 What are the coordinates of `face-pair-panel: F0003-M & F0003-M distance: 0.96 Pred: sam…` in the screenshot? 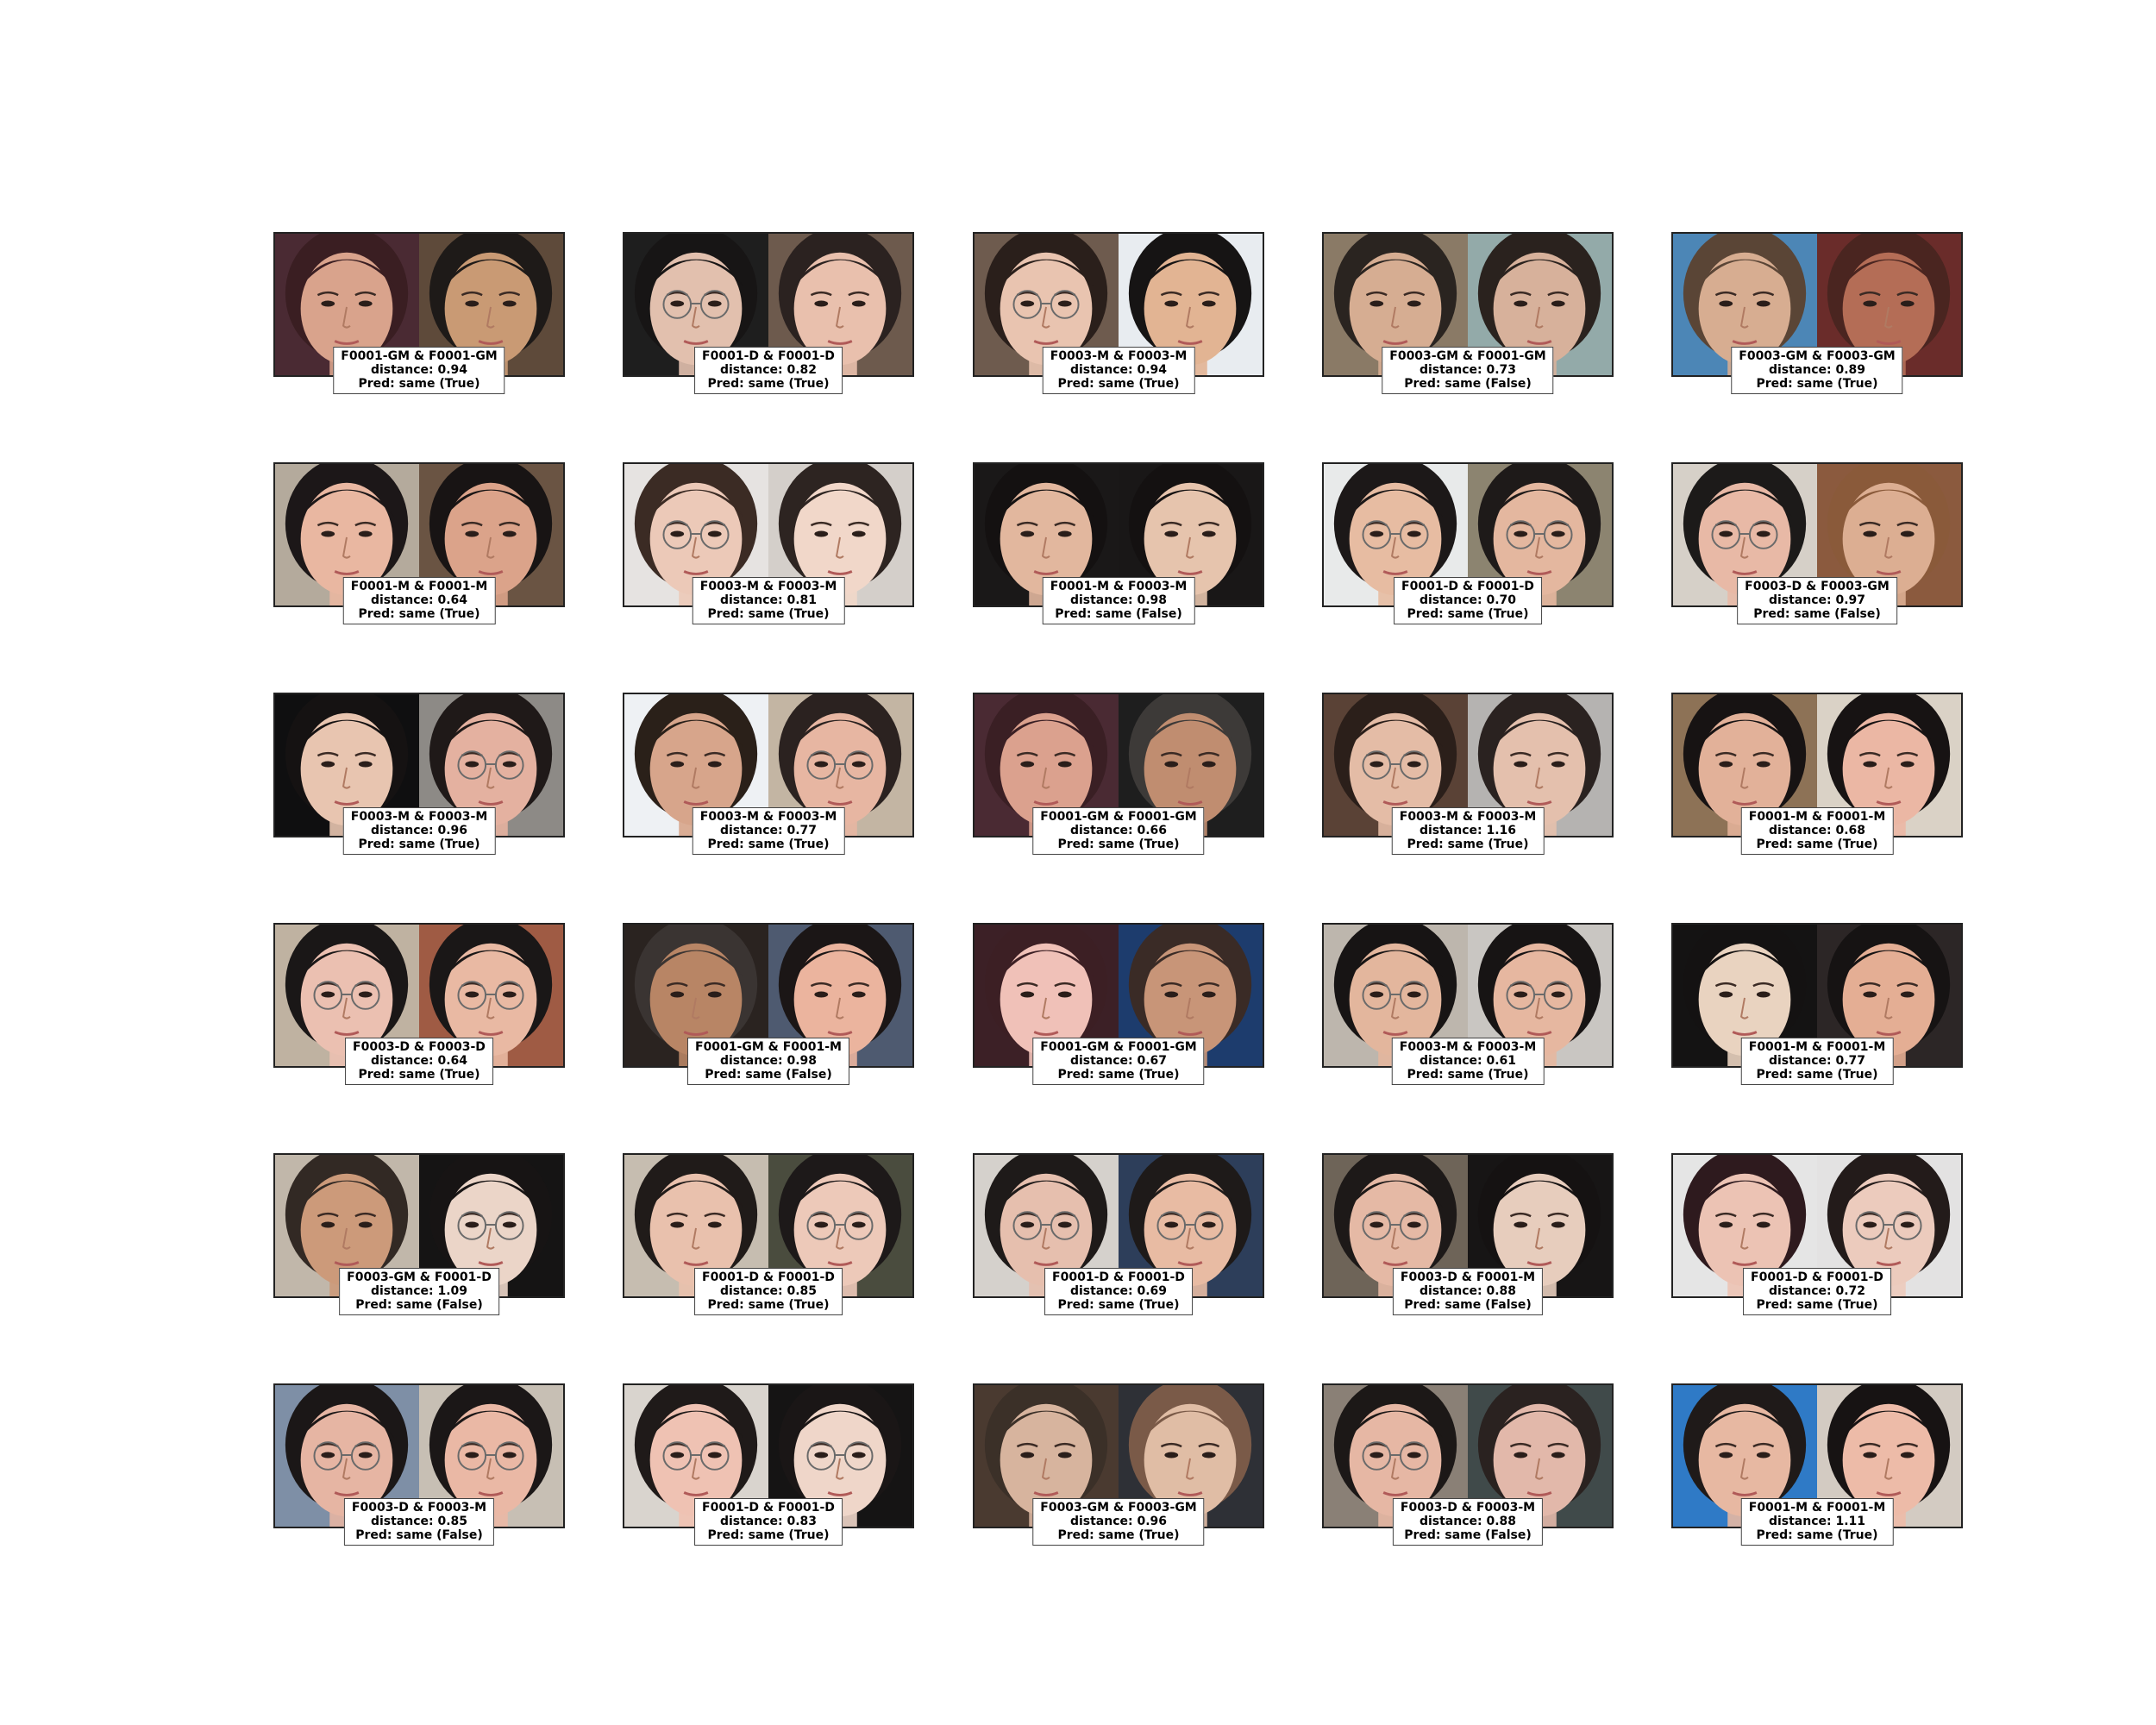 It's located at (419, 774).